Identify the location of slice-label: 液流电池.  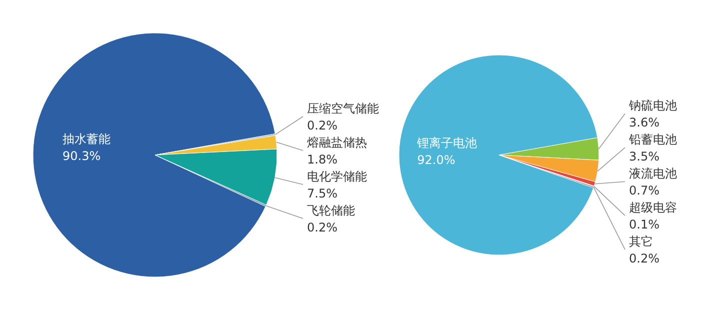
(653, 173).